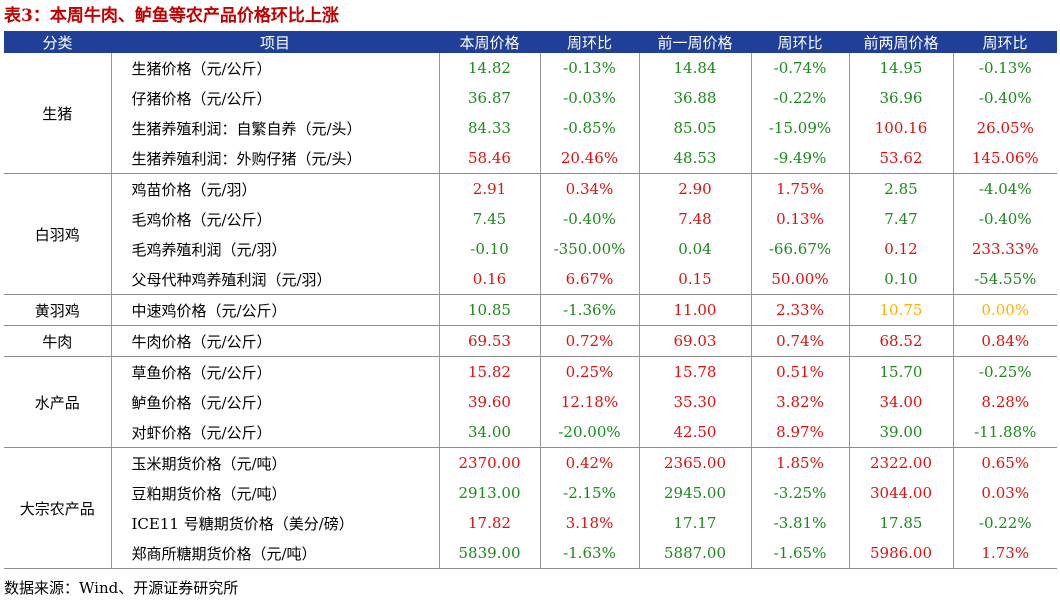 The image size is (1060, 604). I want to click on price-cell: 10.85, so click(490, 310).